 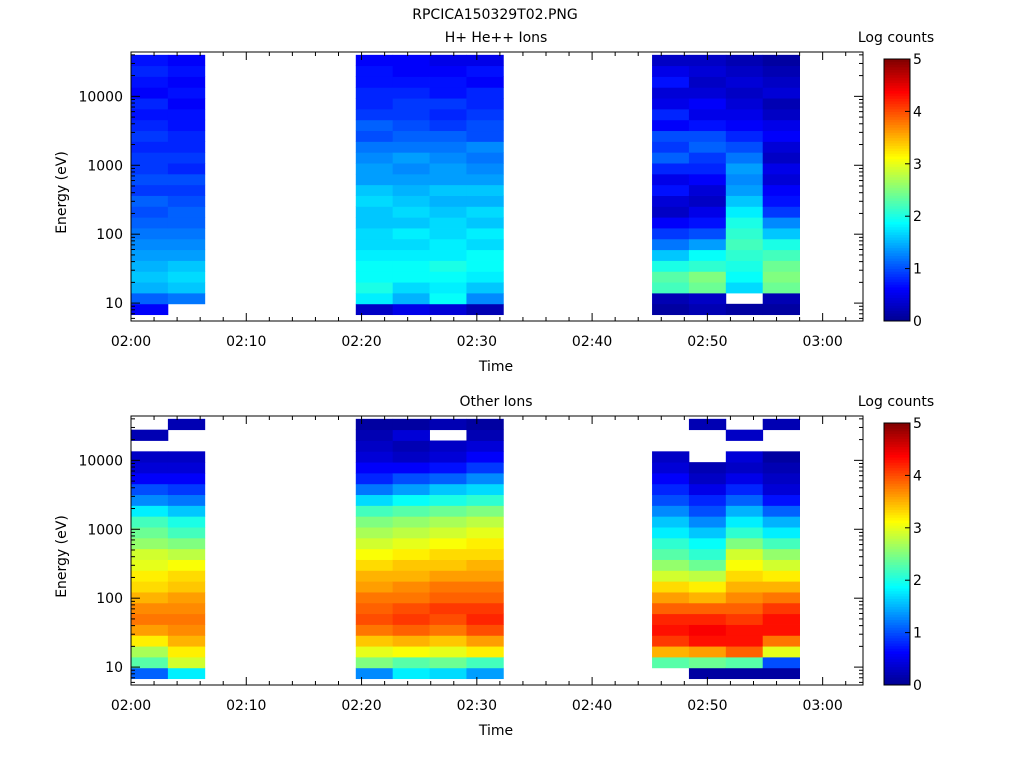 What do you see at coordinates (592, 706) in the screenshot?
I see `x-tick-label: 02:40` at bounding box center [592, 706].